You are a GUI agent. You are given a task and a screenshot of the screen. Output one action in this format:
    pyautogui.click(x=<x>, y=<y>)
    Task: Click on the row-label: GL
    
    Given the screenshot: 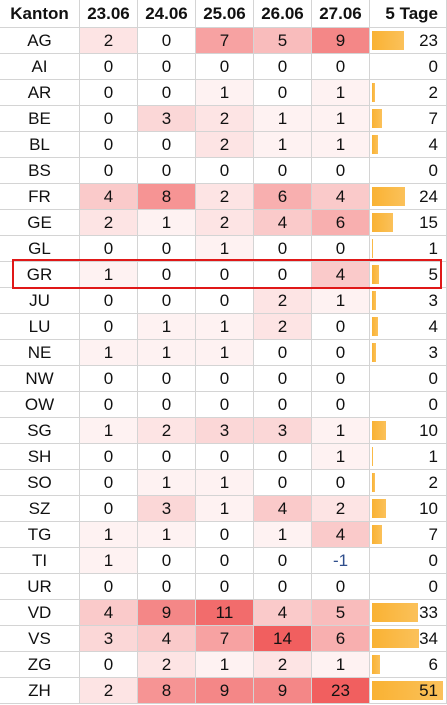 What is the action you would take?
    pyautogui.click(x=40, y=249)
    